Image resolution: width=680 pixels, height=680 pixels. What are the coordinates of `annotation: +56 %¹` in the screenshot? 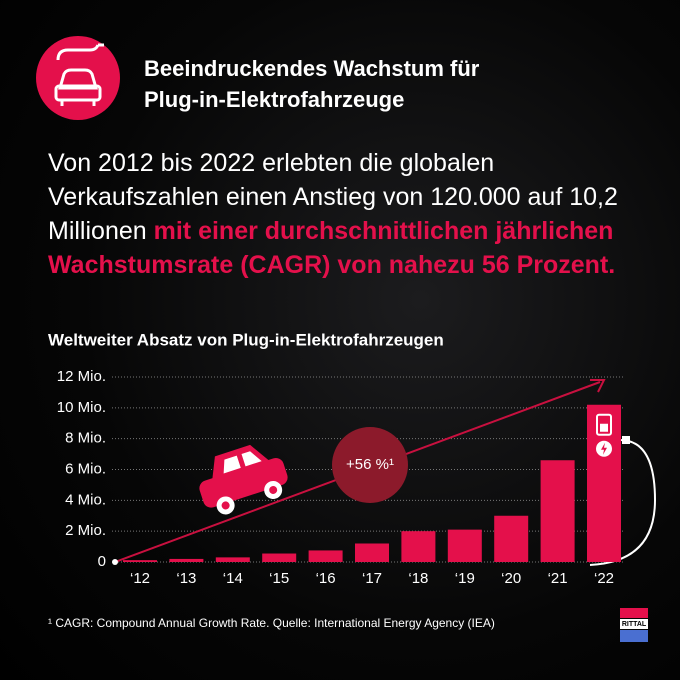 It's located at (370, 464).